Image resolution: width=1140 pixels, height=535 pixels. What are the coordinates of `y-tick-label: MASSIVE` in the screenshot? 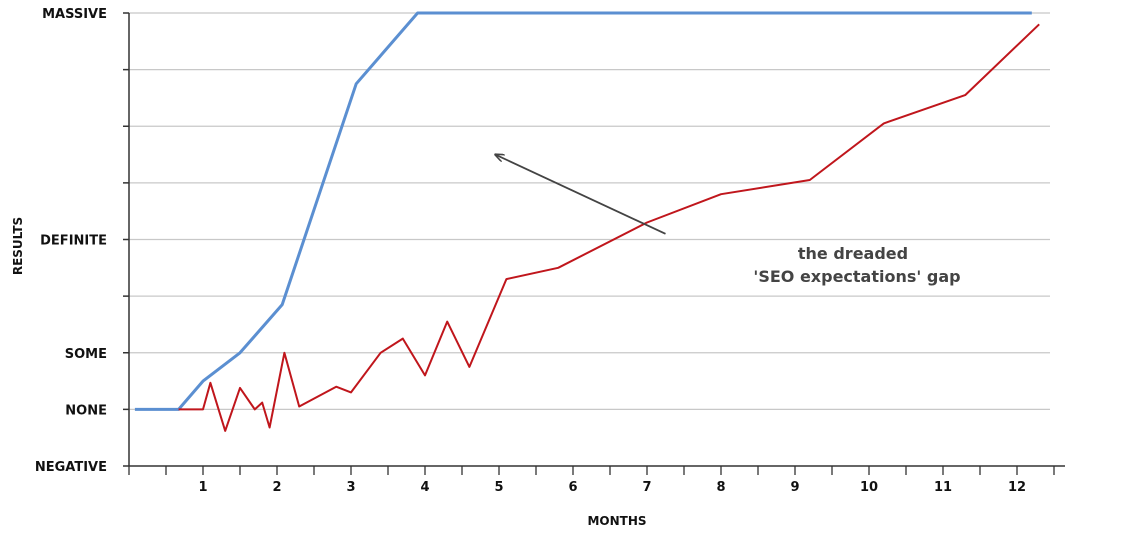 It's located at (74, 14).